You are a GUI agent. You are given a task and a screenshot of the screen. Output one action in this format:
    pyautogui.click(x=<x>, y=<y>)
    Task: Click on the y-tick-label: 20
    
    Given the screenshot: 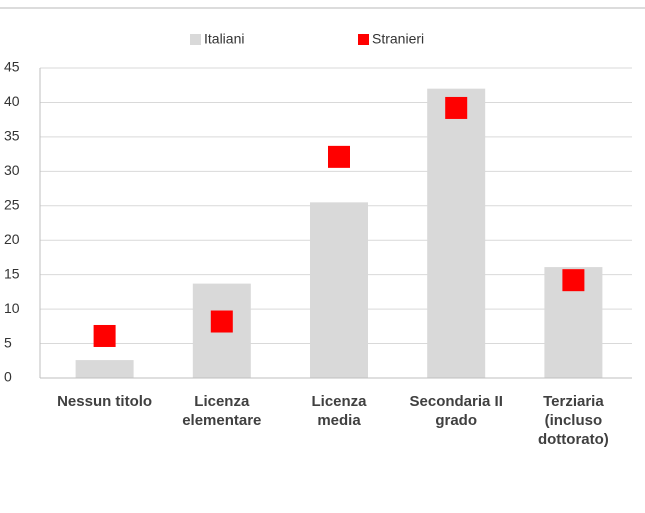 What is the action you would take?
    pyautogui.click(x=12, y=239)
    